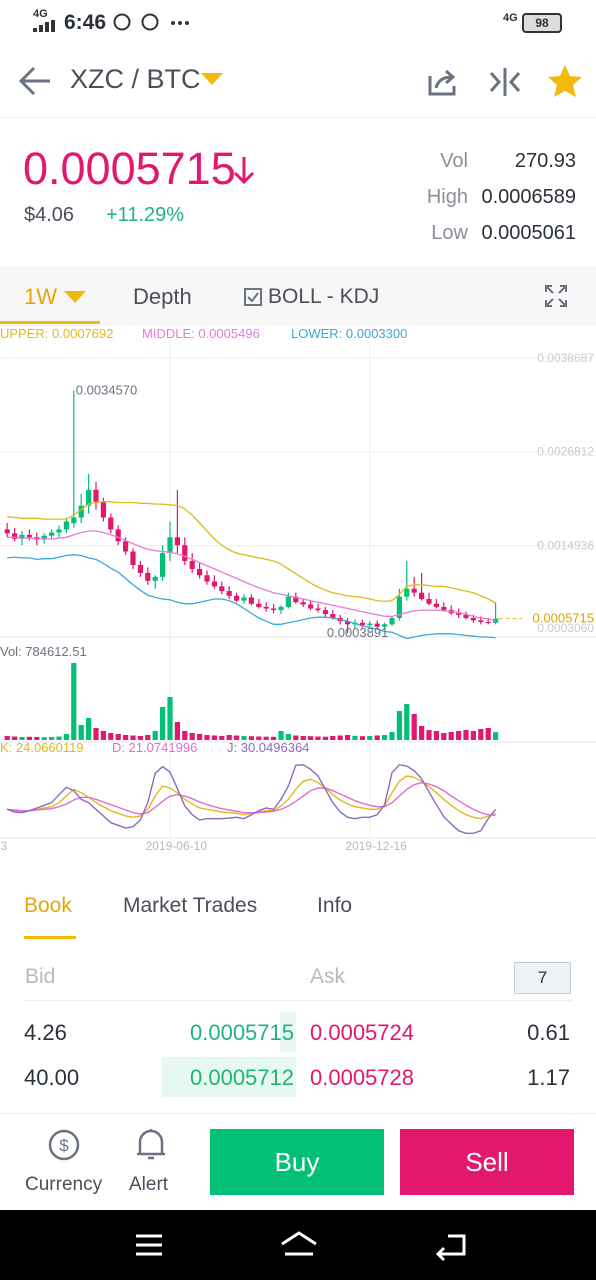  I want to click on interval-dropdown, so click(76, 297).